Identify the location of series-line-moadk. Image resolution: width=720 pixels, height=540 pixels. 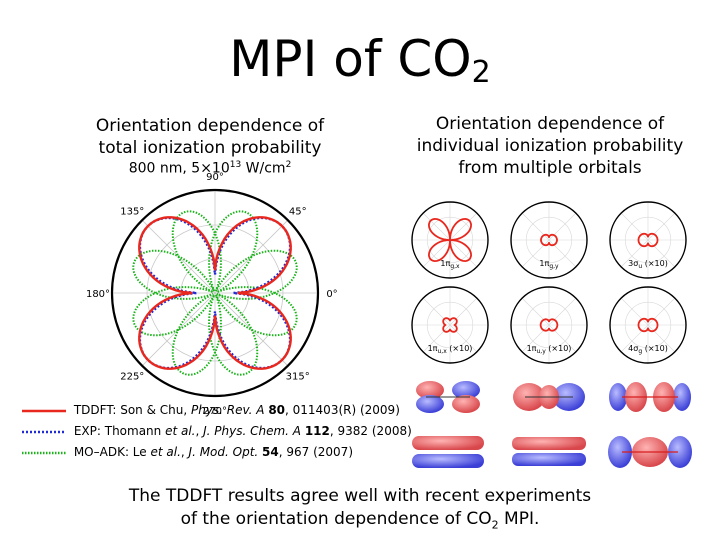
(215, 293).